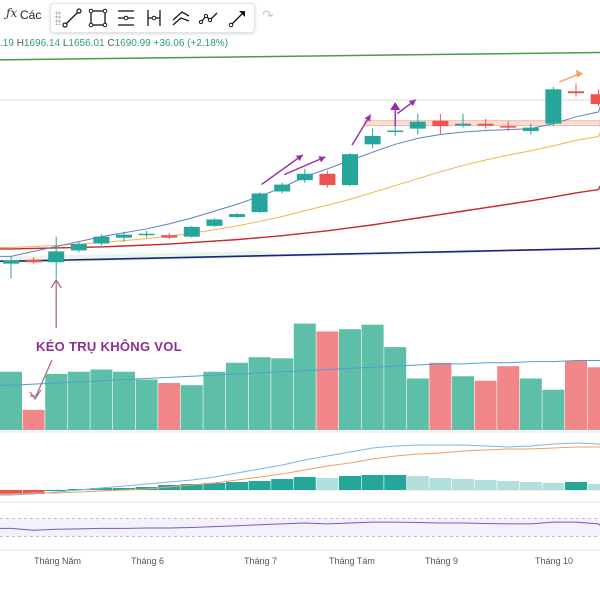 The image size is (600, 600). Describe the element at coordinates (300, 255) in the screenshot. I see `ma-base-line` at that location.